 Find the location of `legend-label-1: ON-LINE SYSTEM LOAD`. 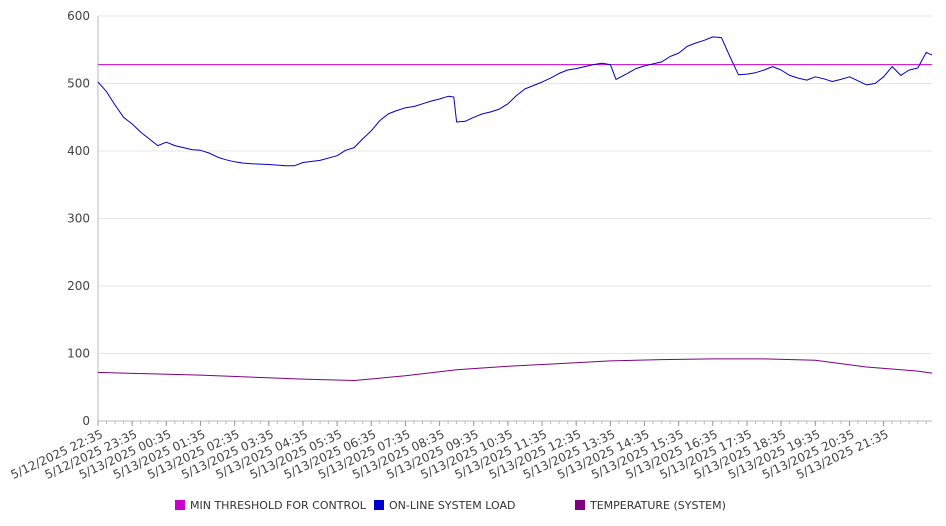

legend-label-1: ON-LINE SYSTEM LOAD is located at coordinates (452, 505).